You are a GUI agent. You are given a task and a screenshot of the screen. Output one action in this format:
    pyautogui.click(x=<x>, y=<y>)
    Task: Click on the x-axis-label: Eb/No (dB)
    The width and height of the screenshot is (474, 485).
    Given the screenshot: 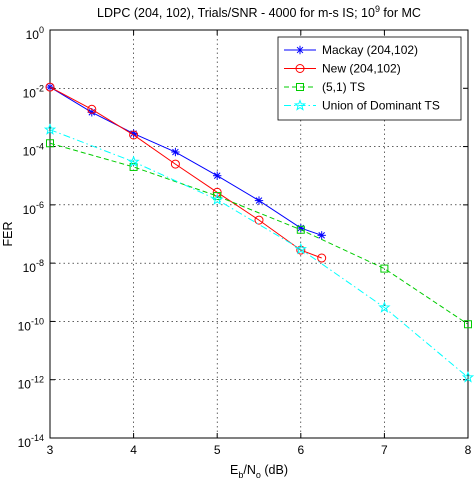 What is the action you would take?
    pyautogui.click(x=259, y=471)
    